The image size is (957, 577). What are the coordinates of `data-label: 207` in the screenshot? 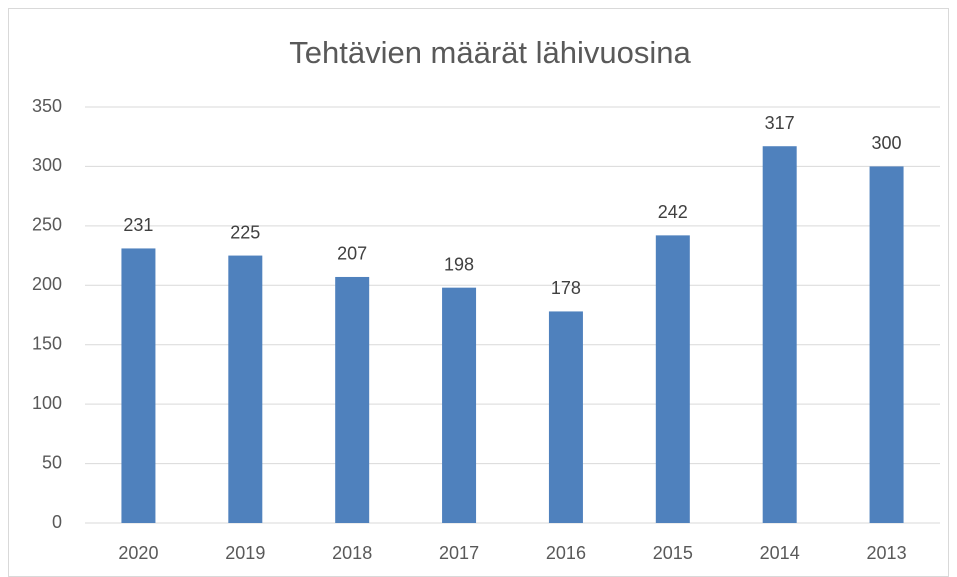 It's located at (352, 254).